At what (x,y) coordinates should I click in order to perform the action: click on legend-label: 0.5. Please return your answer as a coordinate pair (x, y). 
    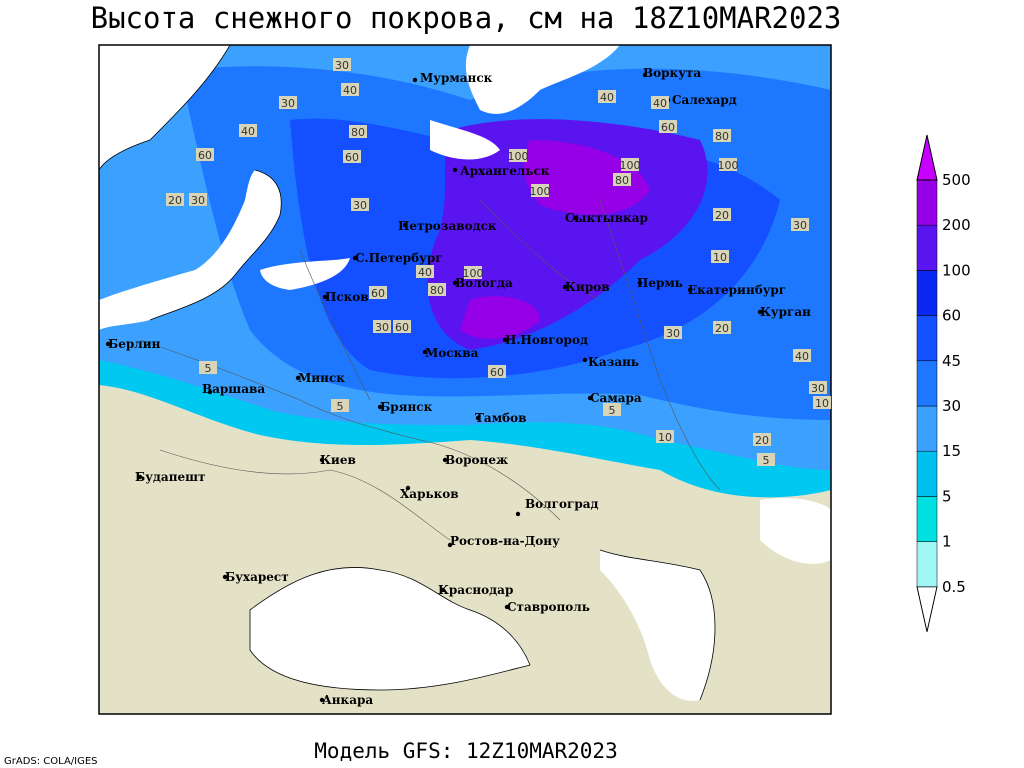
    Looking at the image, I should click on (954, 587).